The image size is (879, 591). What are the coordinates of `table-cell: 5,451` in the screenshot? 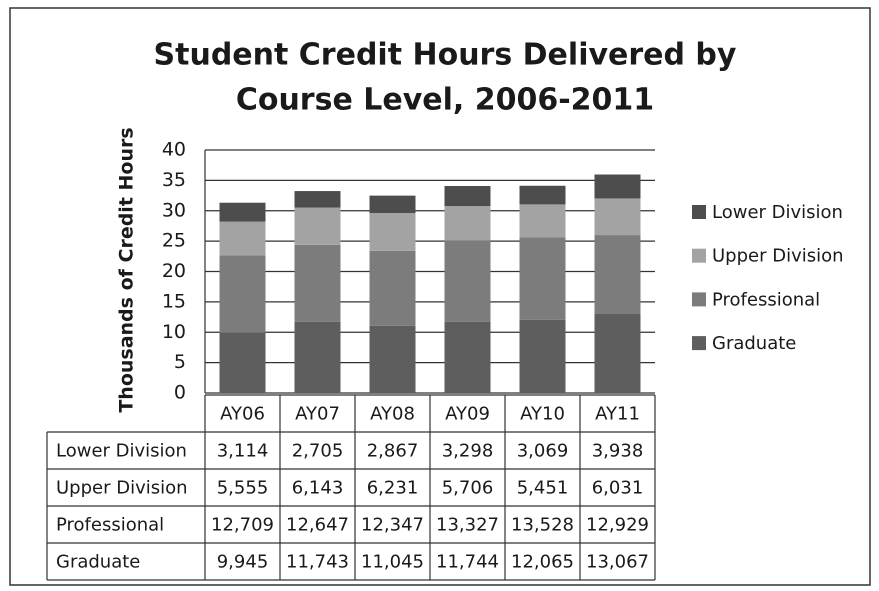 It's located at (543, 488).